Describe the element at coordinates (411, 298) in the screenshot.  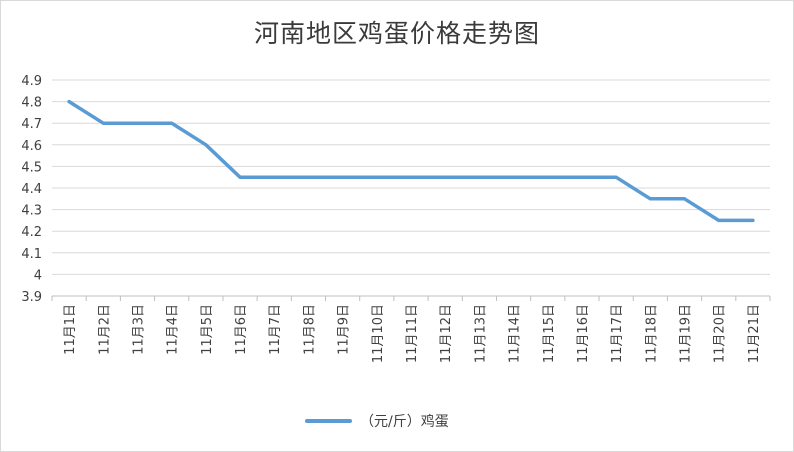
I see `axes` at that location.